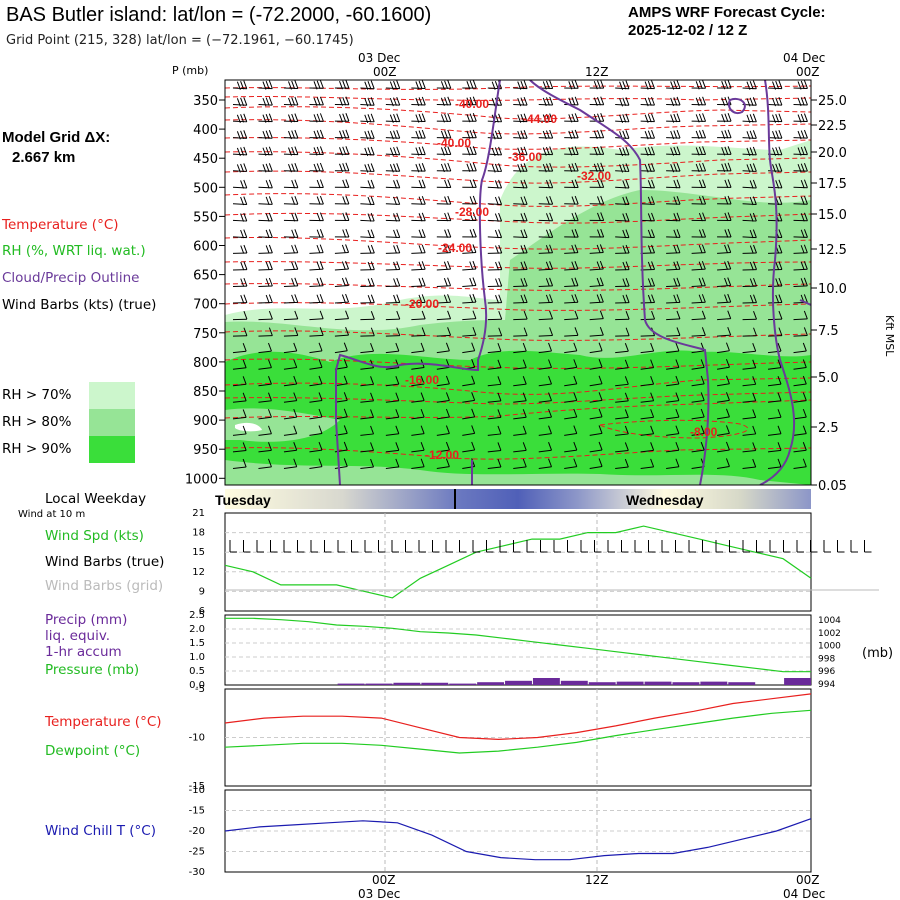 The height and width of the screenshot is (900, 900). Describe the element at coordinates (826, 685) in the screenshot. I see `pressure-tick-label: 994` at that location.